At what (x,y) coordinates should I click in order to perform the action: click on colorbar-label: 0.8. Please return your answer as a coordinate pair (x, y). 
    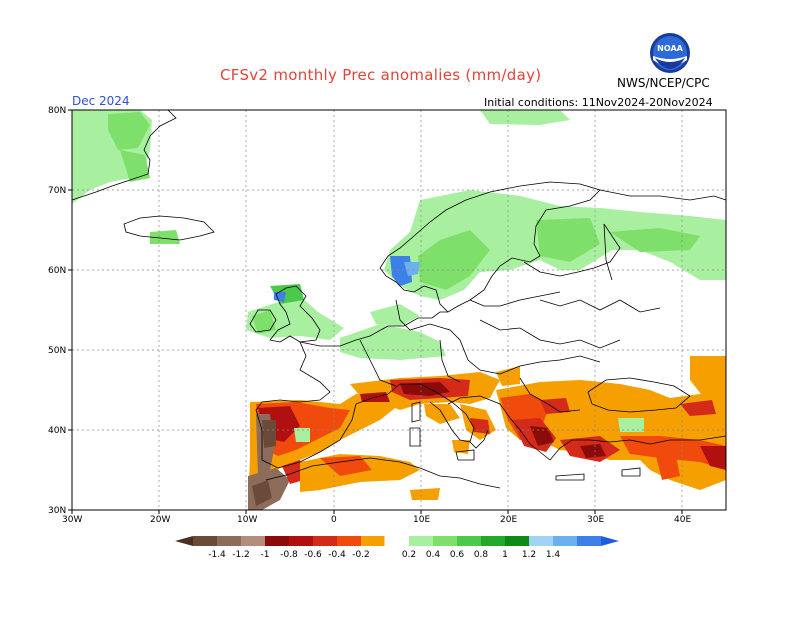
    Looking at the image, I should click on (481, 555).